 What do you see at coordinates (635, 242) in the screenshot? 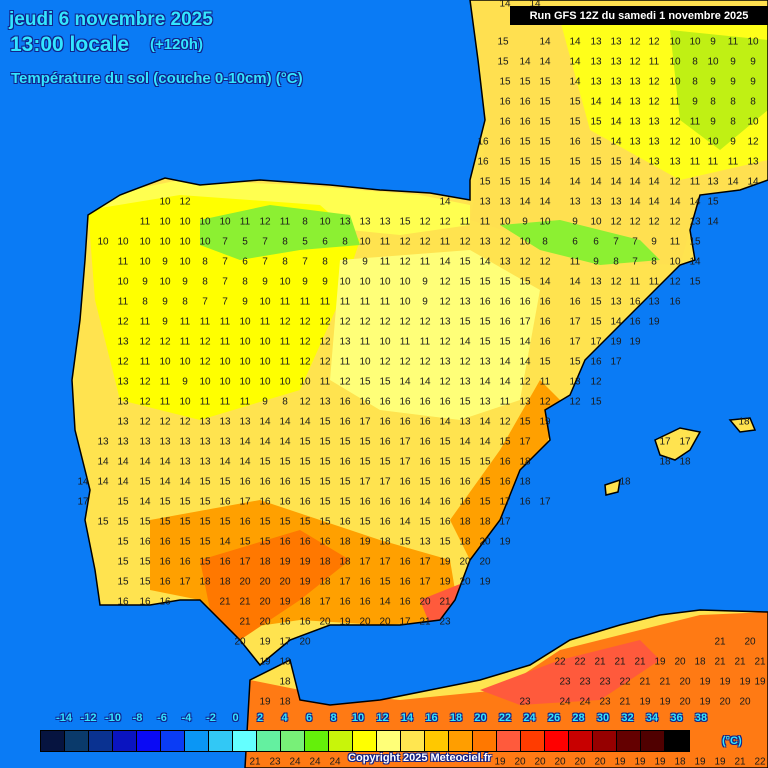
I see `grid-value: 7` at bounding box center [635, 242].